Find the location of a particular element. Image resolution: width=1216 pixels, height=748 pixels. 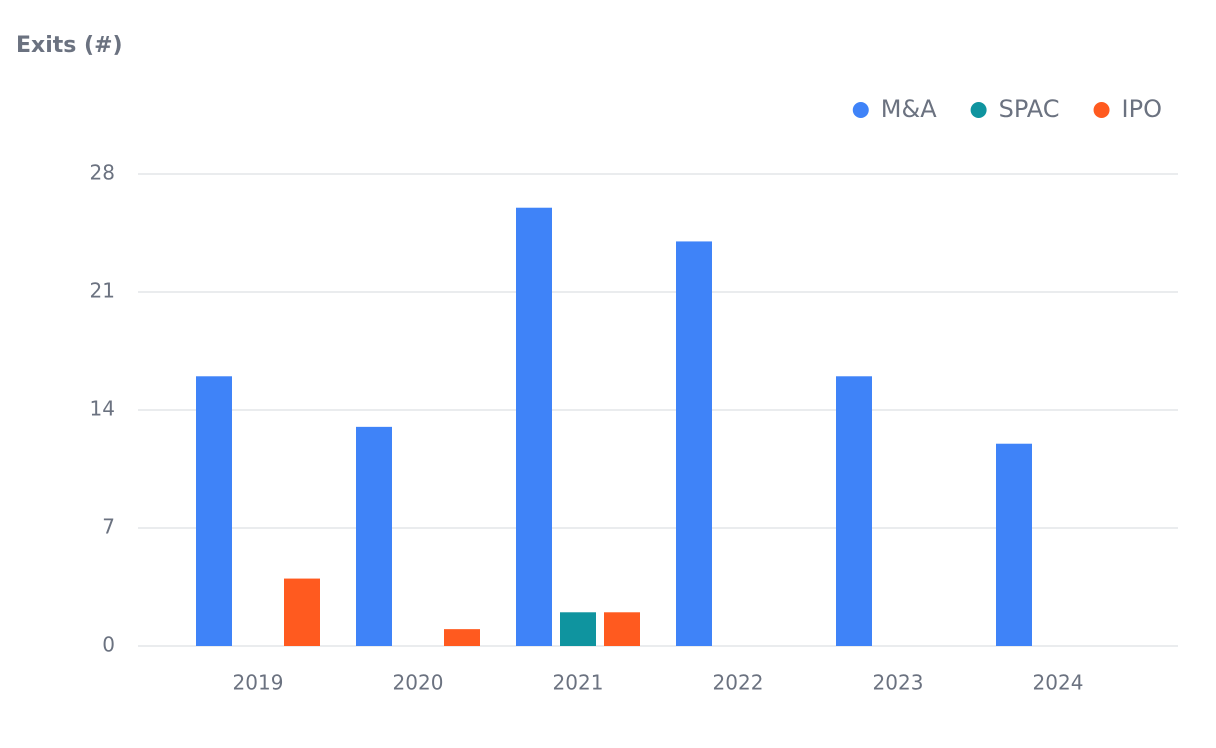

legend-label: SPAC is located at coordinates (1029, 109).